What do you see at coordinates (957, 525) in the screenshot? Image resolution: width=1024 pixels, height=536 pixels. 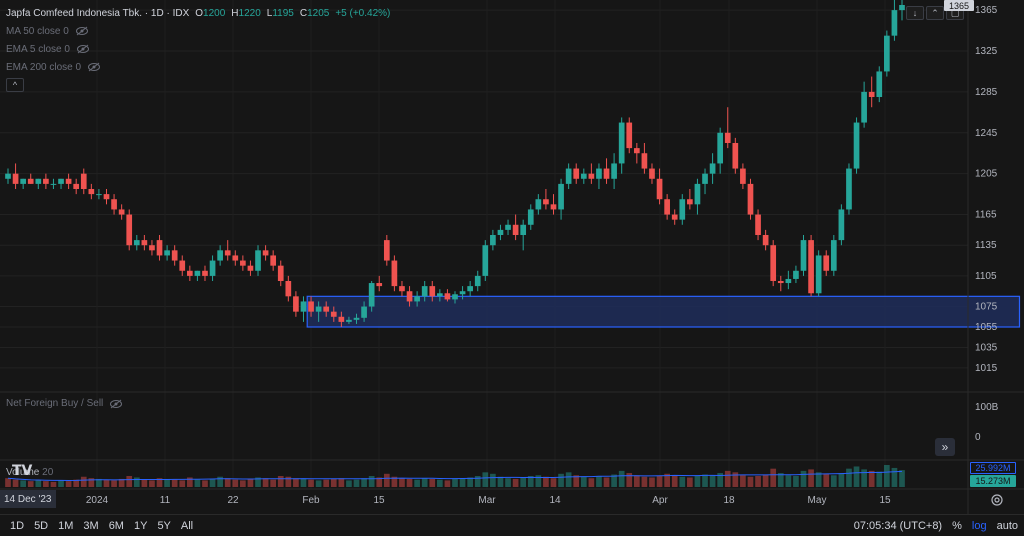 I see `percent-toggle: %` at bounding box center [957, 525].